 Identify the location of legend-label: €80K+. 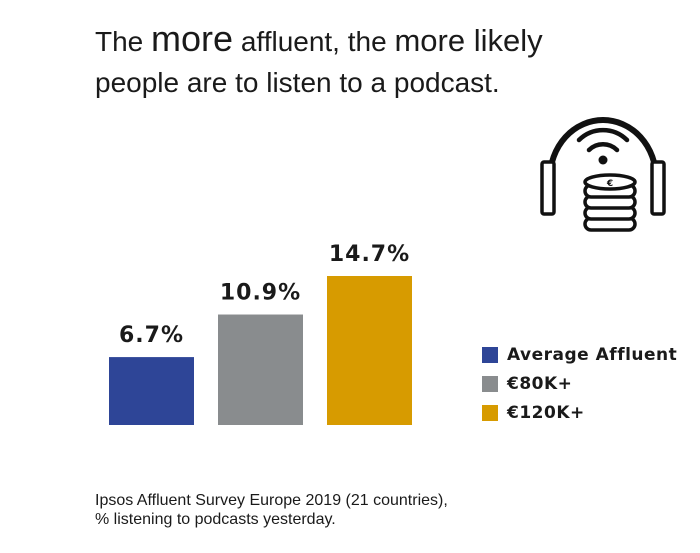
(540, 383).